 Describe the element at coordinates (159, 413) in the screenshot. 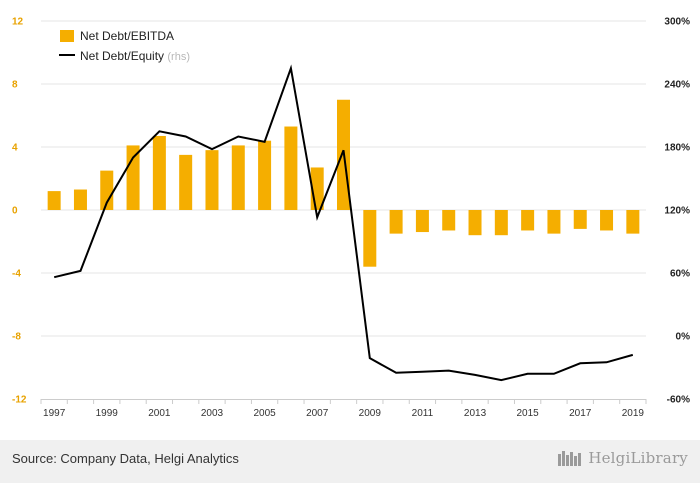

I see `x-tick-label: 2001` at that location.